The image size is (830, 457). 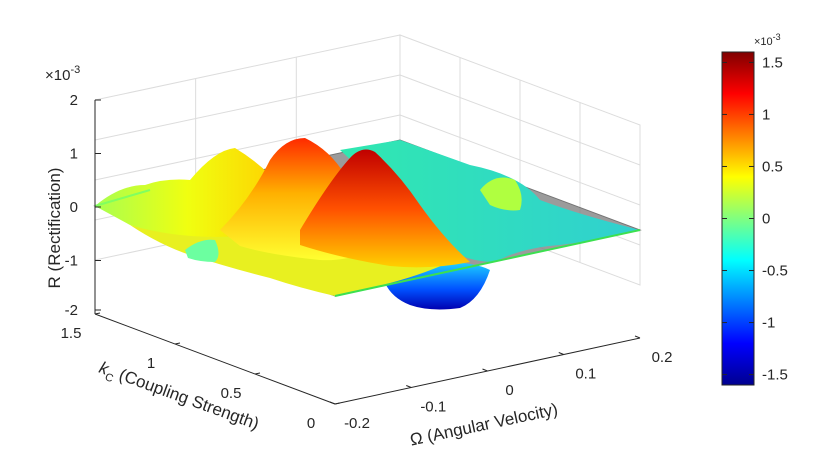 I want to click on x-tick-label: -0.1, so click(x=433, y=407).